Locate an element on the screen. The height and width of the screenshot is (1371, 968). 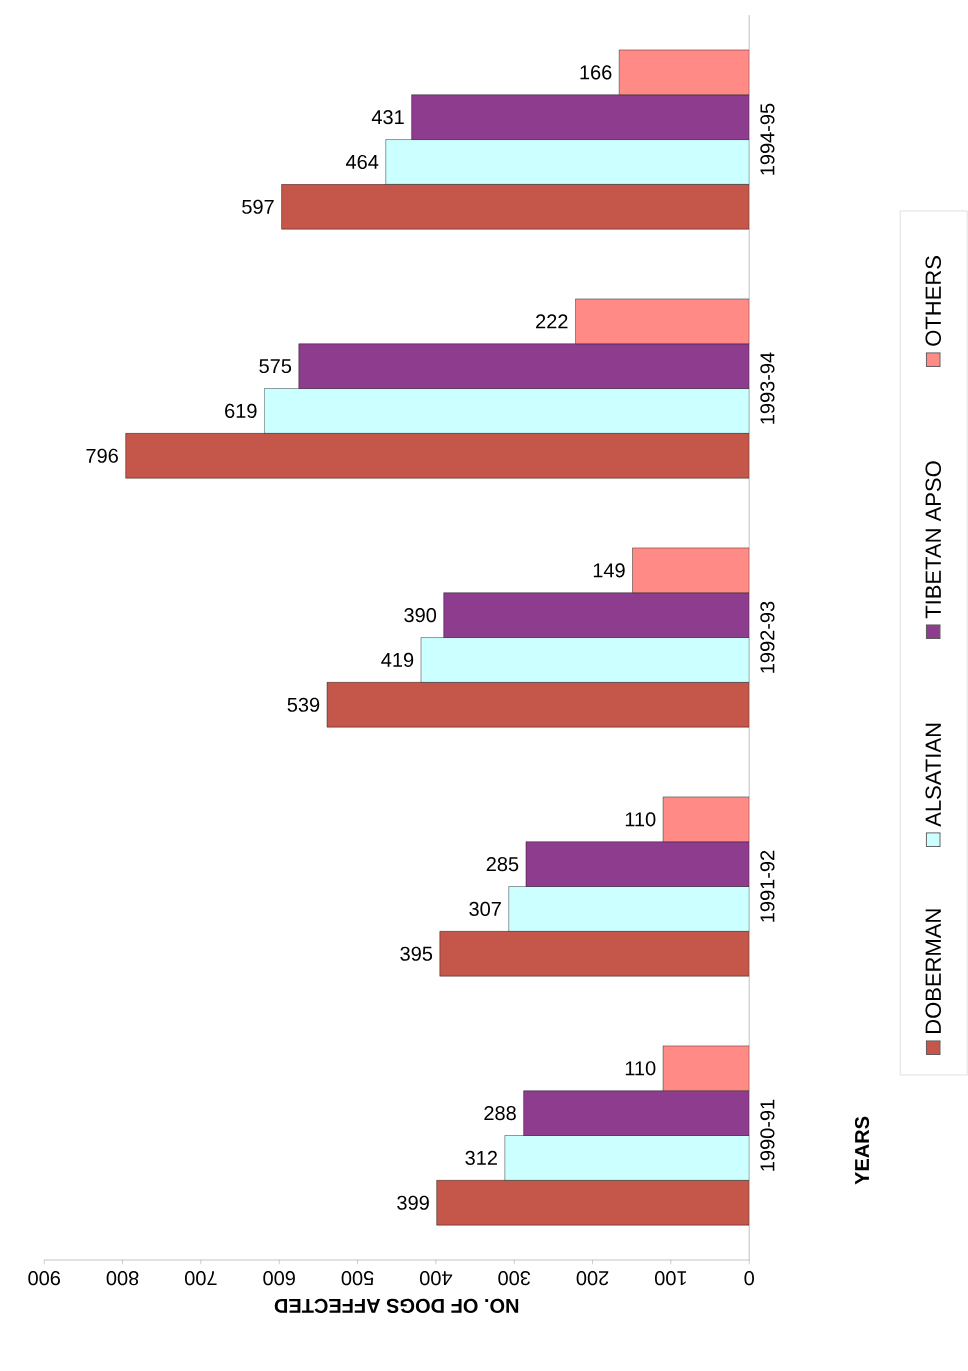
data-label: 395 is located at coordinates (416, 953).